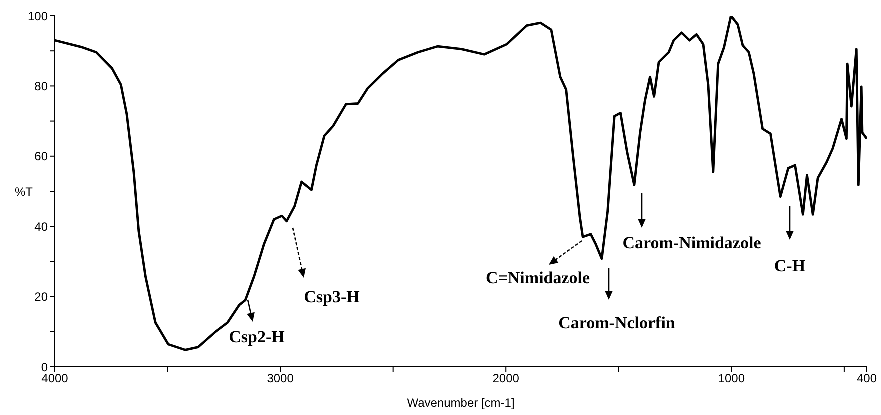 The image size is (881, 415). Describe the element at coordinates (55, 379) in the screenshot. I see `x-tick-label: 4000` at that location.